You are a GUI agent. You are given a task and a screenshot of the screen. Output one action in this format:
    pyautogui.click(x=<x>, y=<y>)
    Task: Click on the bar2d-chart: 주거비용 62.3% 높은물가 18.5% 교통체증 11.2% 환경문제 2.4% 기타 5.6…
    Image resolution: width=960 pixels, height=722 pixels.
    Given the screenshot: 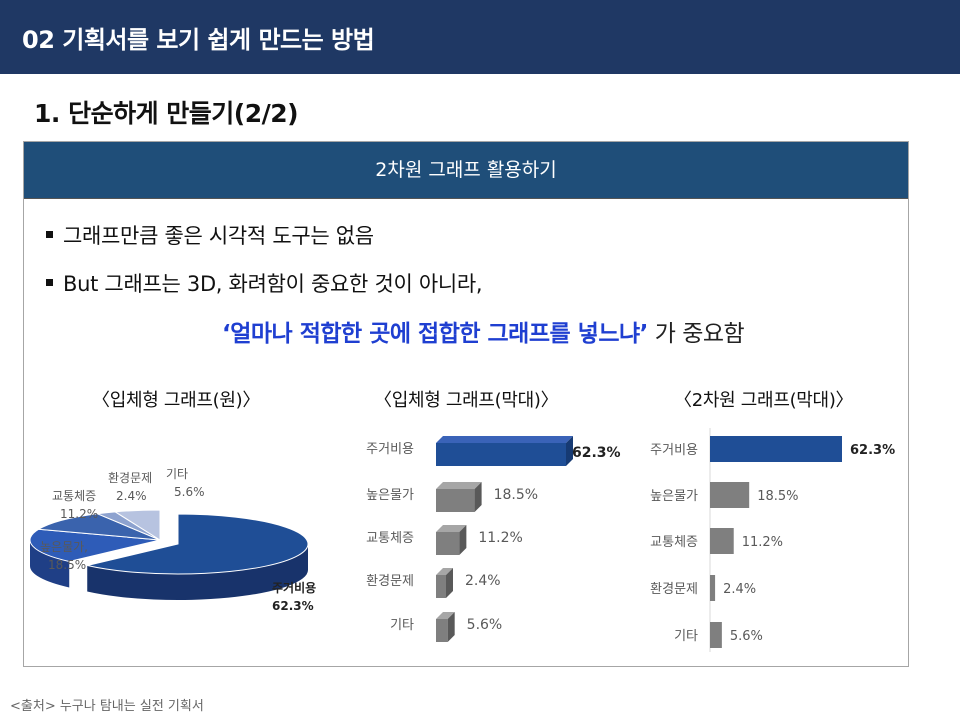 What is the action you would take?
    pyautogui.click(x=772, y=540)
    